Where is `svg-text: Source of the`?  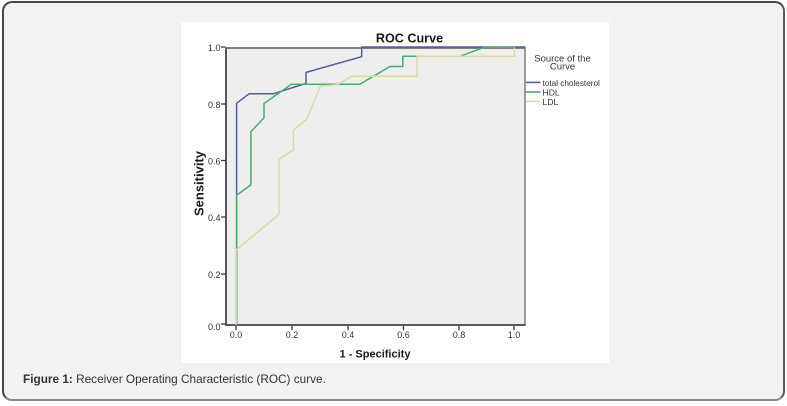 svg-text: Source of the is located at coordinates (562, 58).